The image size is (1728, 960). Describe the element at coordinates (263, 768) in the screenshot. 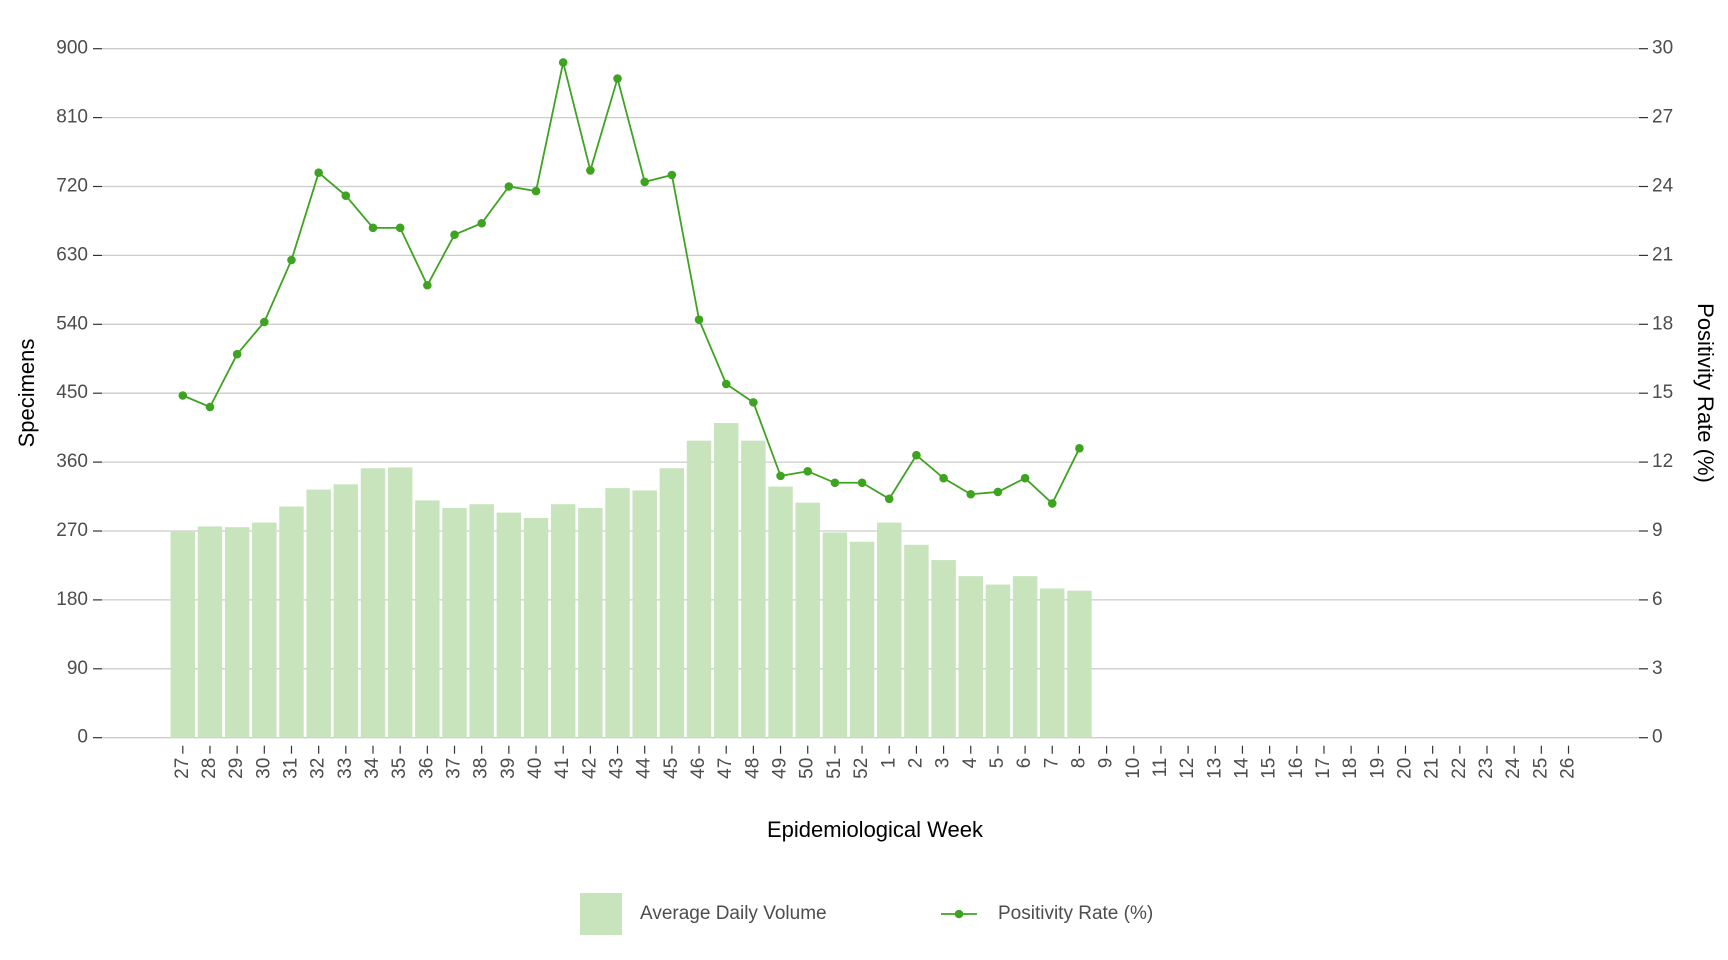

I see `x-tick-label: 30` at that location.